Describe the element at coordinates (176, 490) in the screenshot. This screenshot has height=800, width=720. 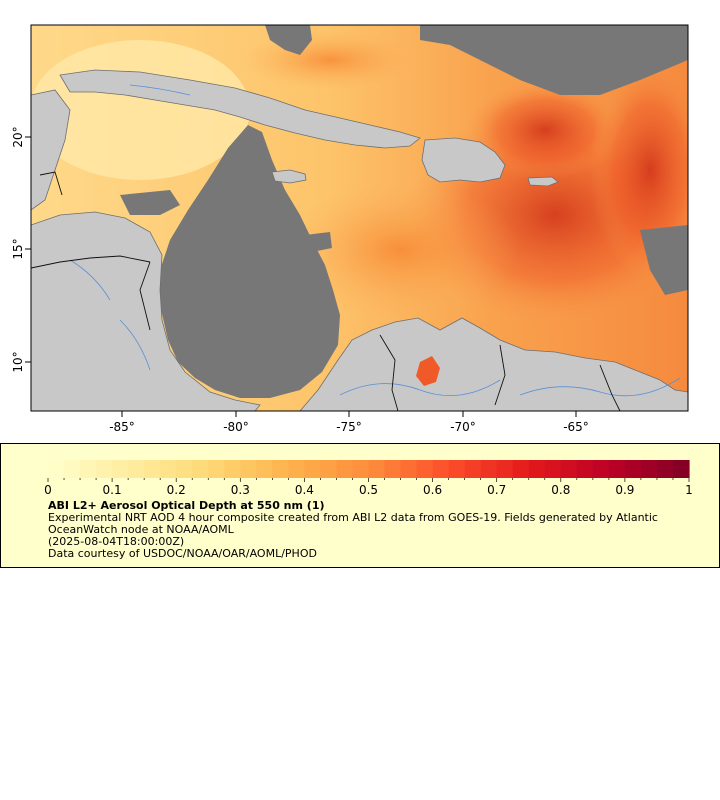
I see `colorbar-tick-label: 0.2` at that location.